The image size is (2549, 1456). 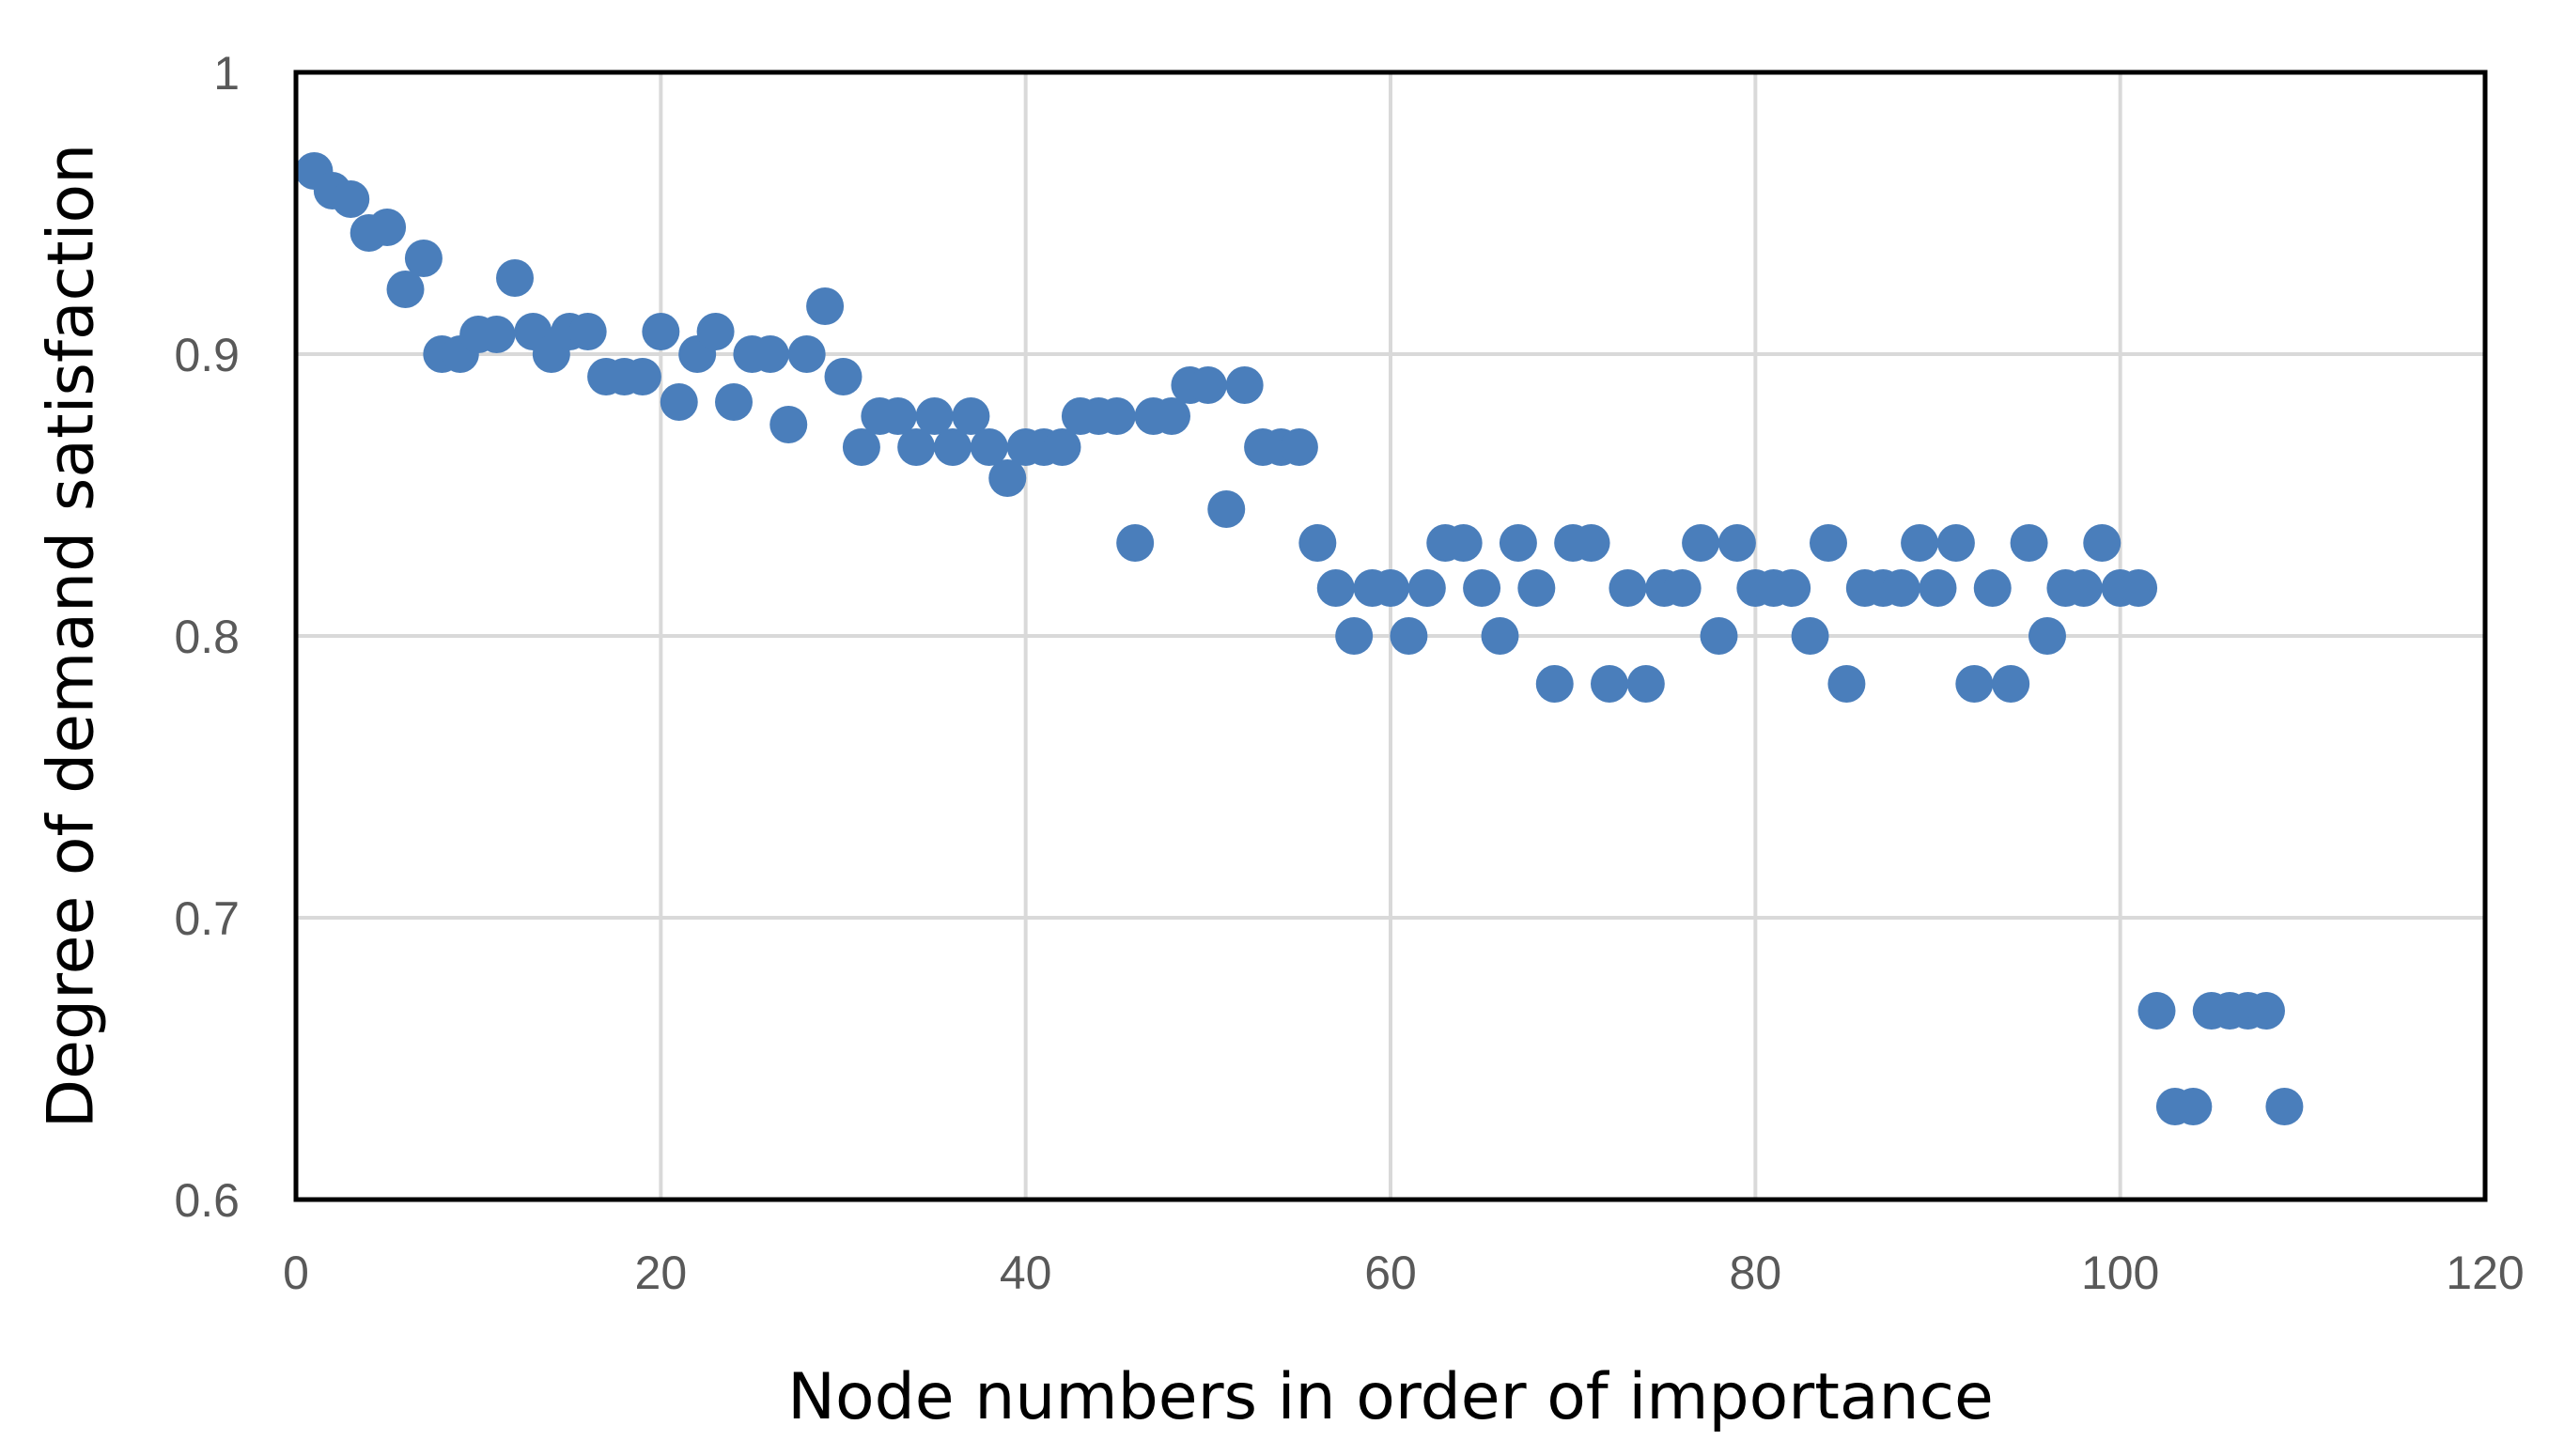 What do you see at coordinates (1390, 1397) in the screenshot?
I see `x-axis-title: Node numbers in order of importance` at bounding box center [1390, 1397].